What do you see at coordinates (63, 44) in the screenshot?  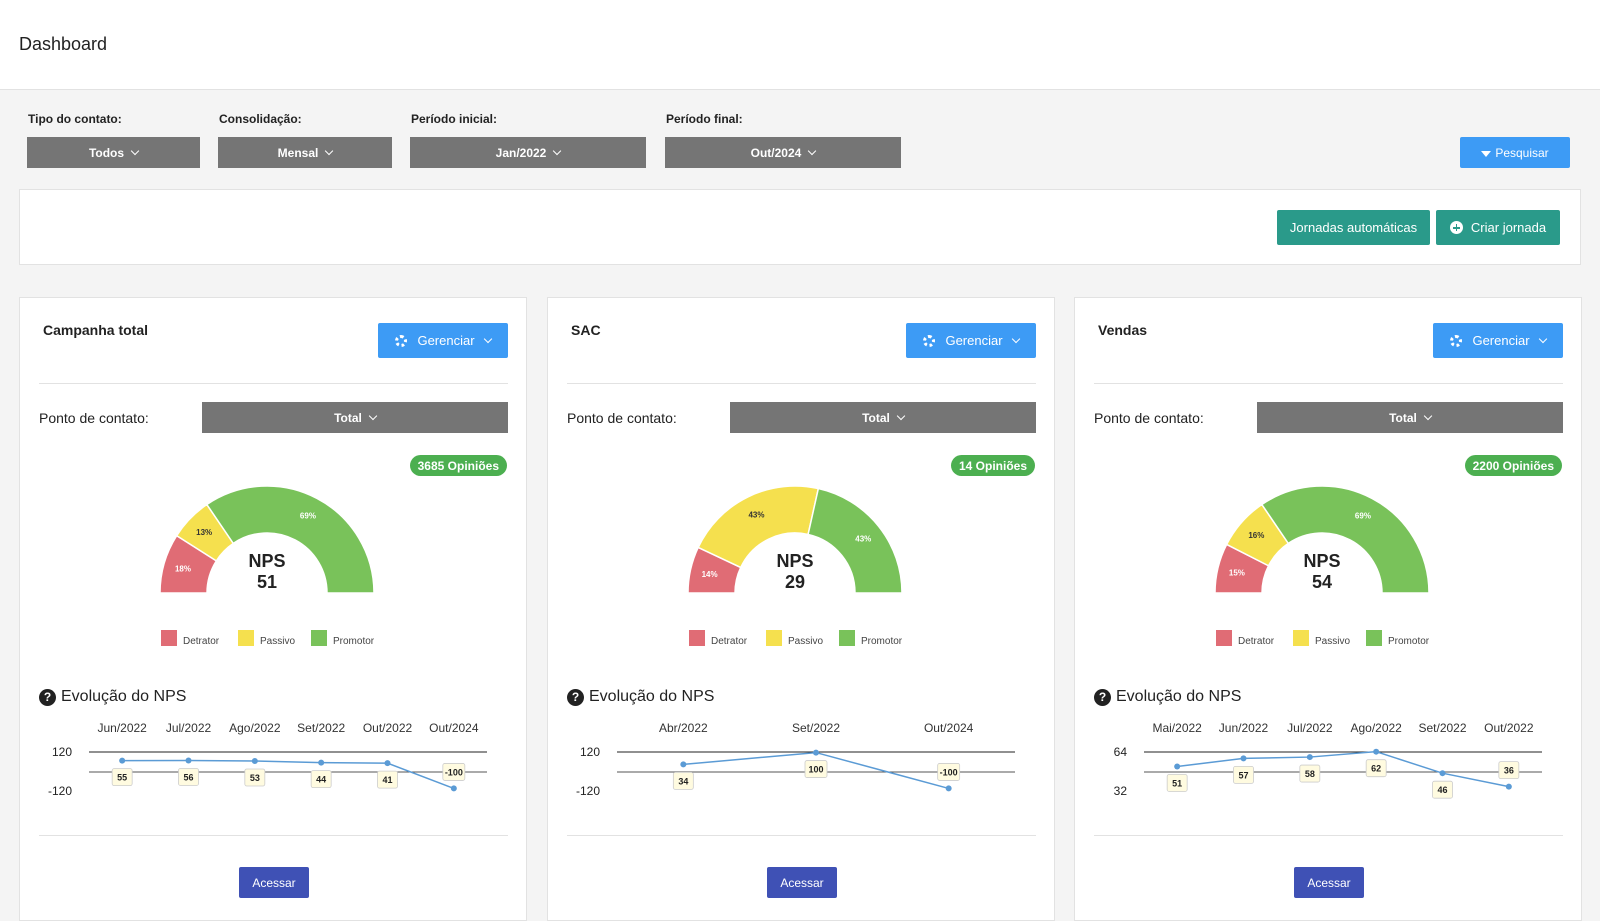 I see `page-title: Dashboard` at bounding box center [63, 44].